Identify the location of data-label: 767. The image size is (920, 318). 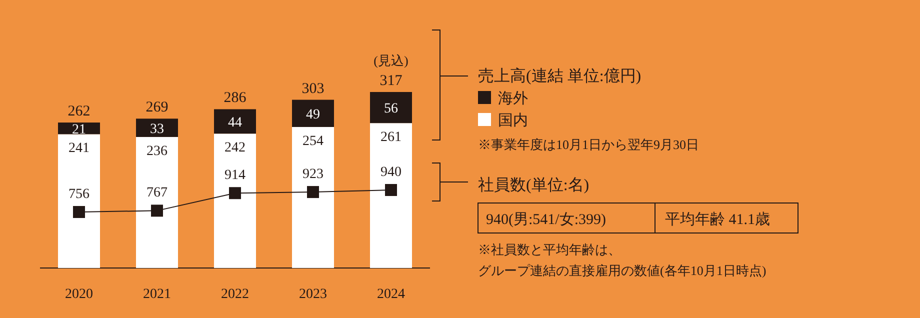
(157, 193).